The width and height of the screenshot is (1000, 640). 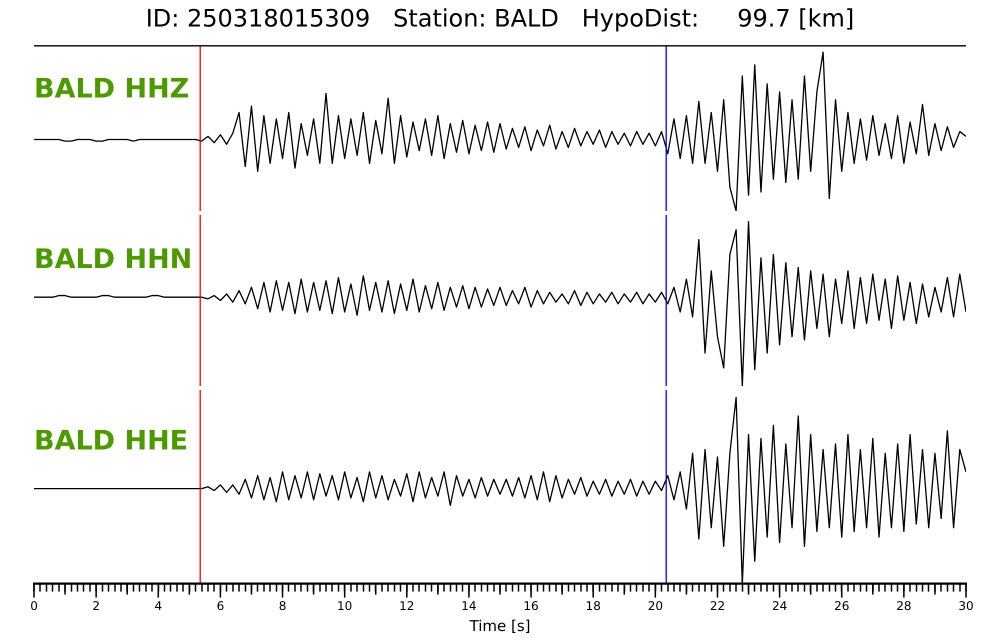 What do you see at coordinates (111, 440) in the screenshot?
I see `series-label: BALD HHE` at bounding box center [111, 440].